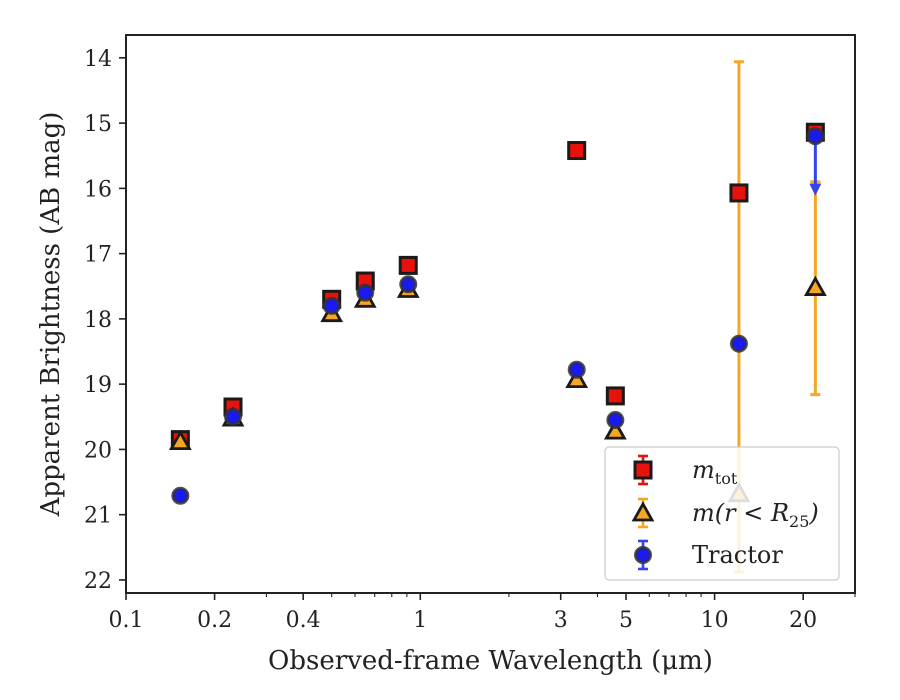 Image resolution: width=900 pixels, height=700 pixels. What do you see at coordinates (98, 385) in the screenshot?
I see `y-tick-label: 19` at bounding box center [98, 385].